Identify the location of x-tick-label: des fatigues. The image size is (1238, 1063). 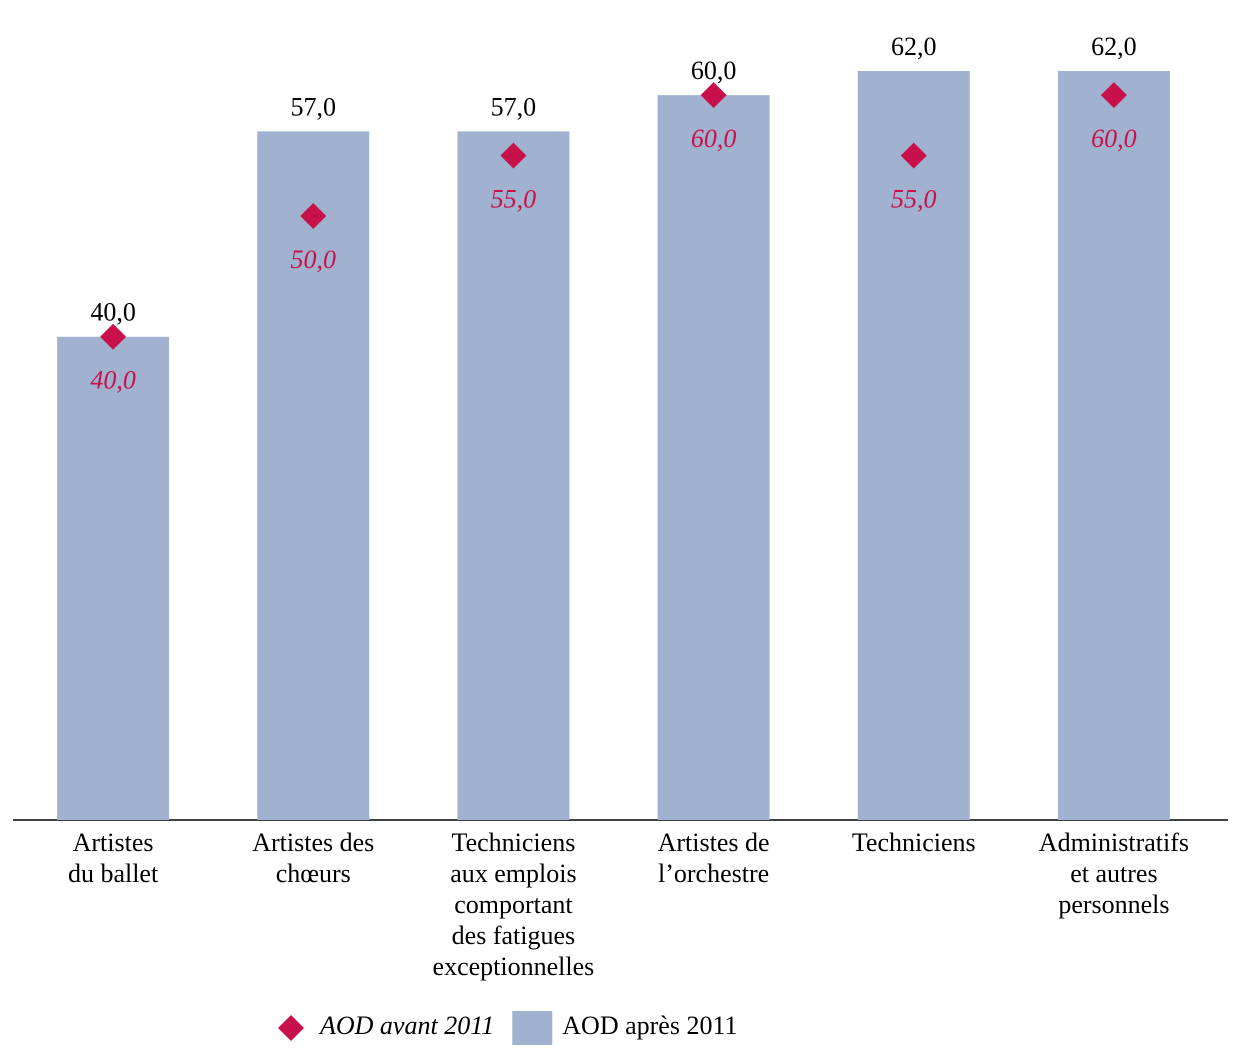
(513, 935).